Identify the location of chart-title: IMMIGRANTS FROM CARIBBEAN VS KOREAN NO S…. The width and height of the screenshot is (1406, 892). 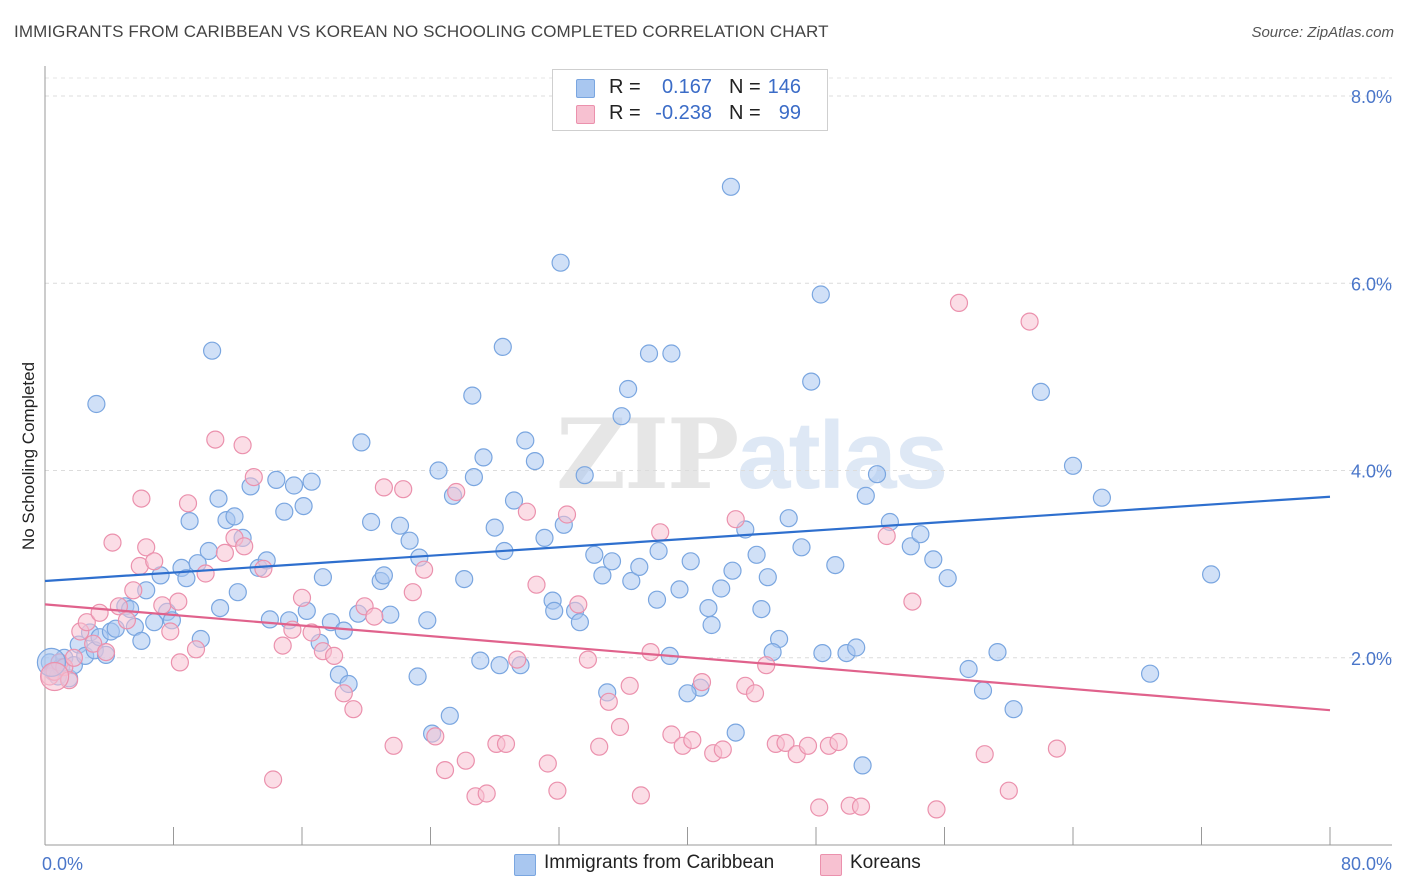
(421, 31).